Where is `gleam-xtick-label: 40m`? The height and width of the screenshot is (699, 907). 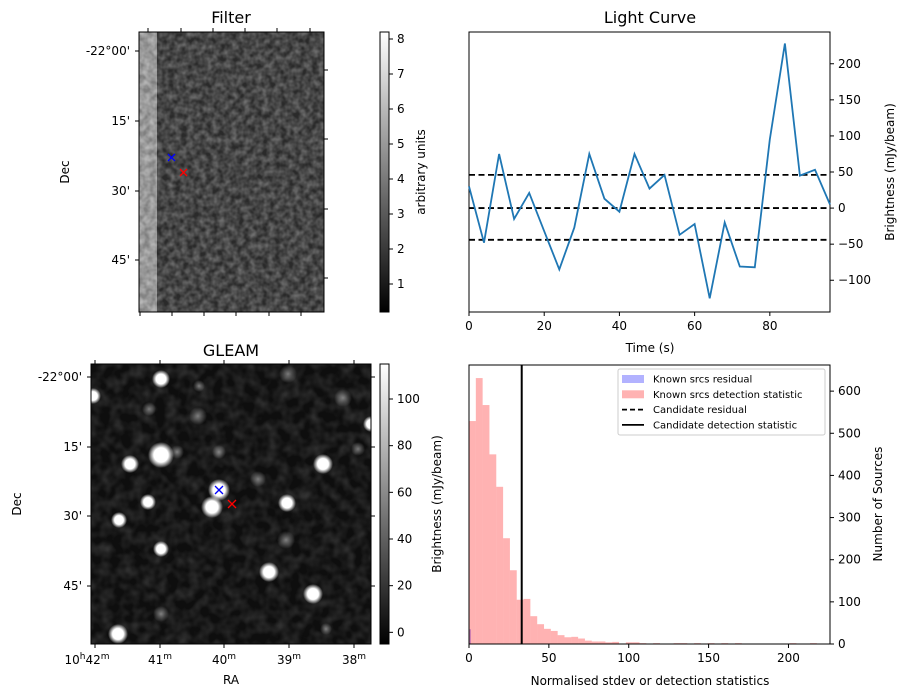 gleam-xtick-label: 40m is located at coordinates (224, 659).